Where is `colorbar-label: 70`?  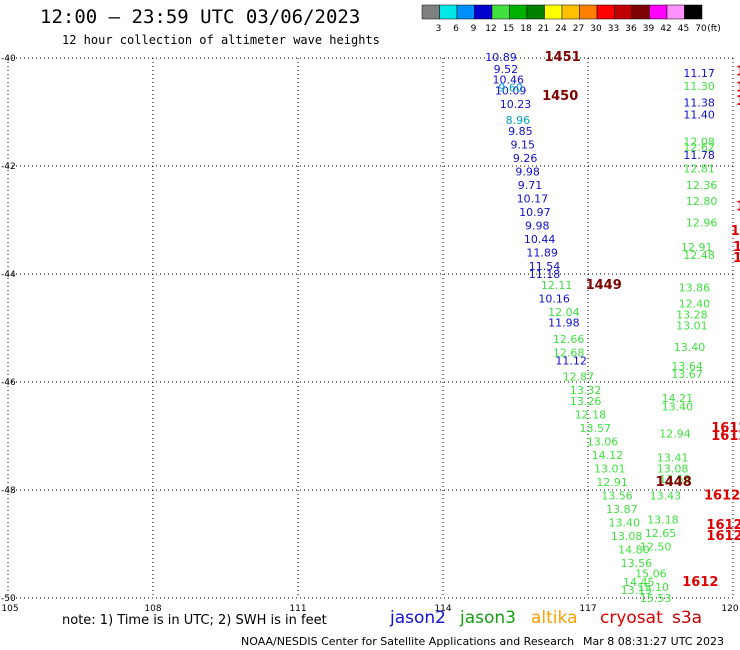
colorbar-label: 70 is located at coordinates (701, 29).